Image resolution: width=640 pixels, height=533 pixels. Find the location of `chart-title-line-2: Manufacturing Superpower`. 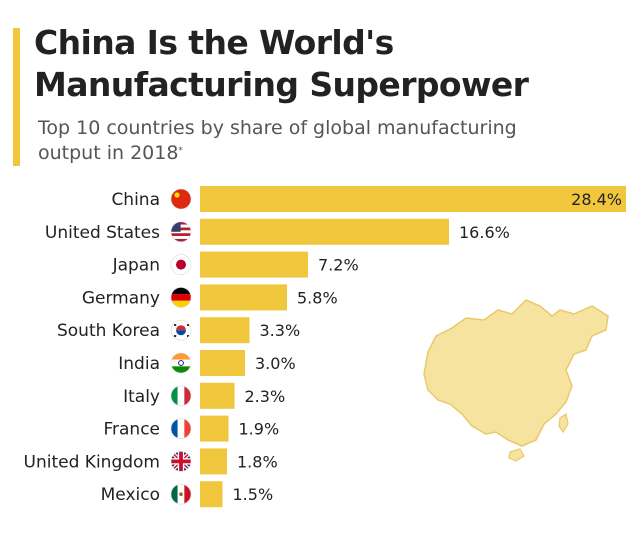

chart-title-line-2: Manufacturing Superpower is located at coordinates (281, 84).